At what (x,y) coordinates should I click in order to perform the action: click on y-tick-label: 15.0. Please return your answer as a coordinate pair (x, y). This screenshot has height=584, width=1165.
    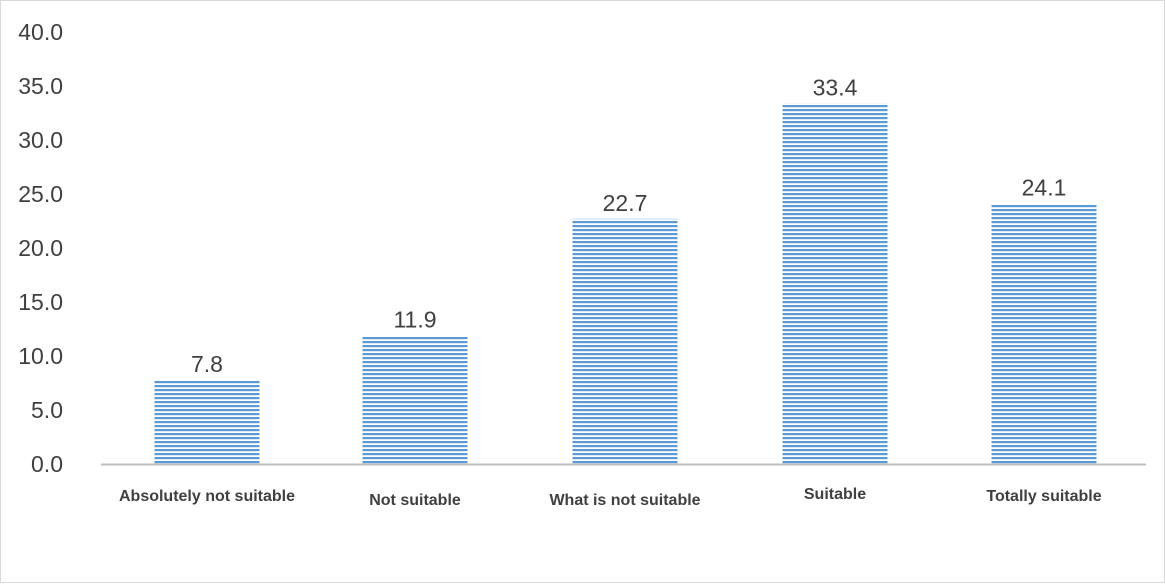
    Looking at the image, I should click on (40, 302).